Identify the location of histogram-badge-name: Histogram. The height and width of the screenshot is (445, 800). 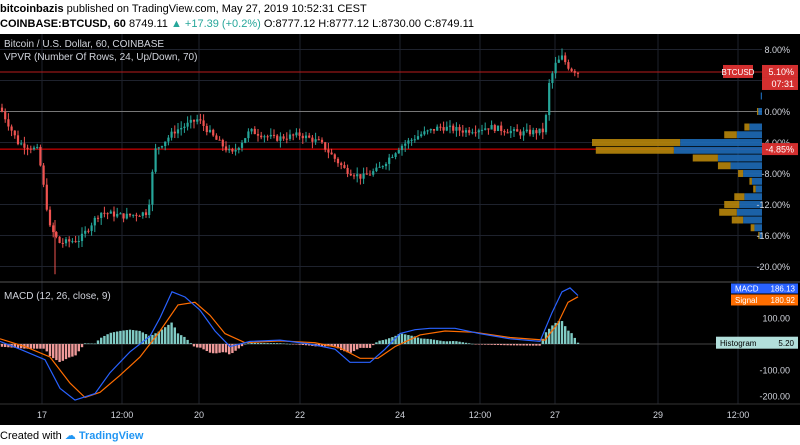
(738, 343).